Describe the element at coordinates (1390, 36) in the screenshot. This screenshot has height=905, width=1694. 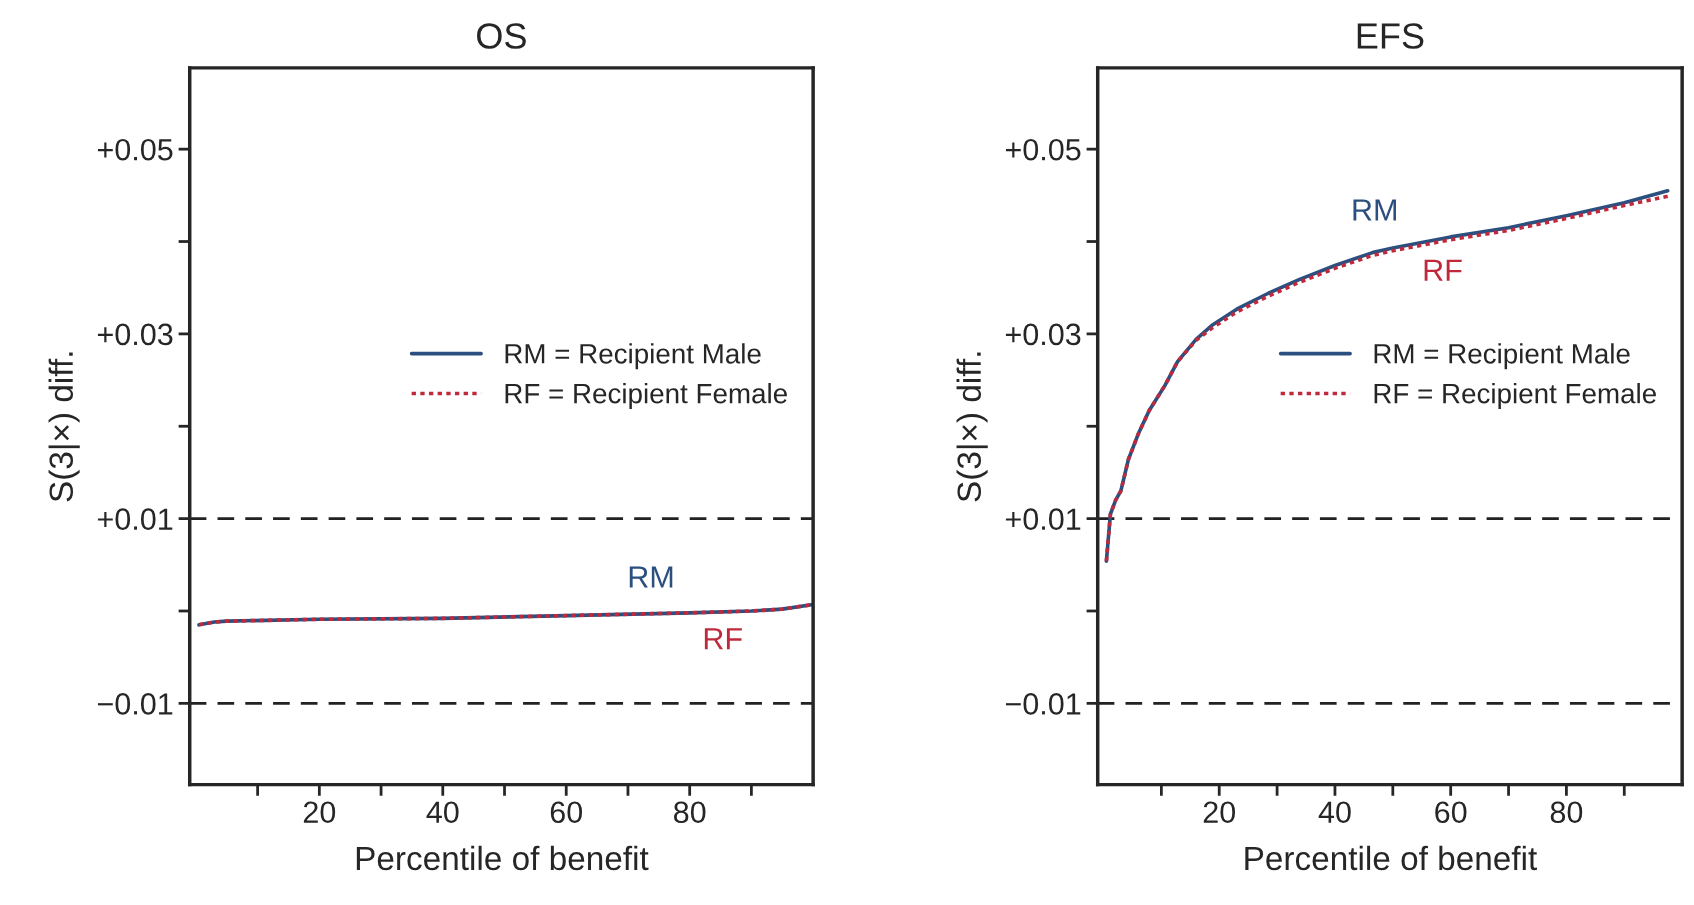
I see `chart-title: EFS` at that location.